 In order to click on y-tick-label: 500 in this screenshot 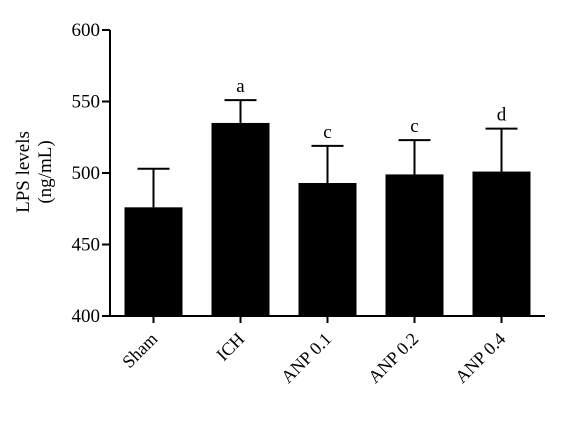, I will do `click(86, 173)`.